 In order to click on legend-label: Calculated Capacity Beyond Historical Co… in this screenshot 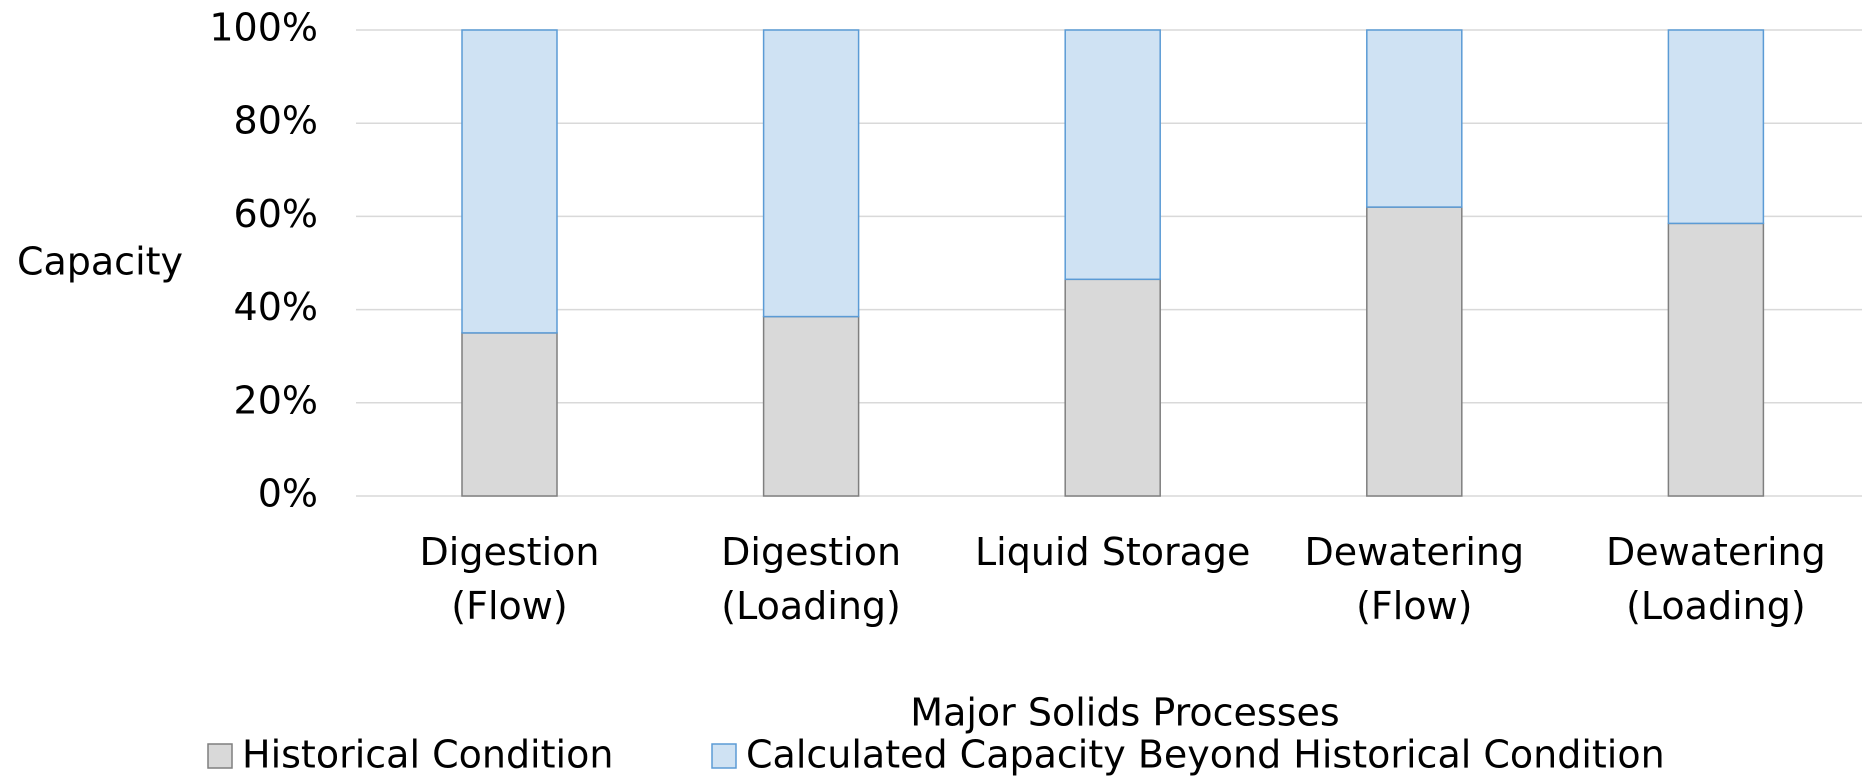, I will do `click(1205, 755)`.